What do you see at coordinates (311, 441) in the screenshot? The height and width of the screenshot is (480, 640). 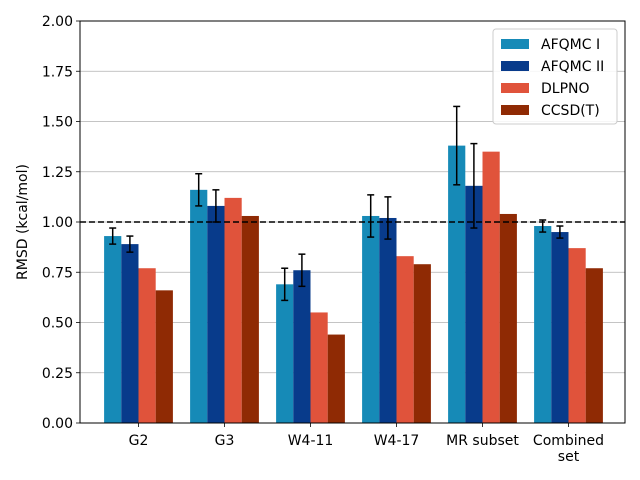 I see `x-tick-label: W4-11` at bounding box center [311, 441].